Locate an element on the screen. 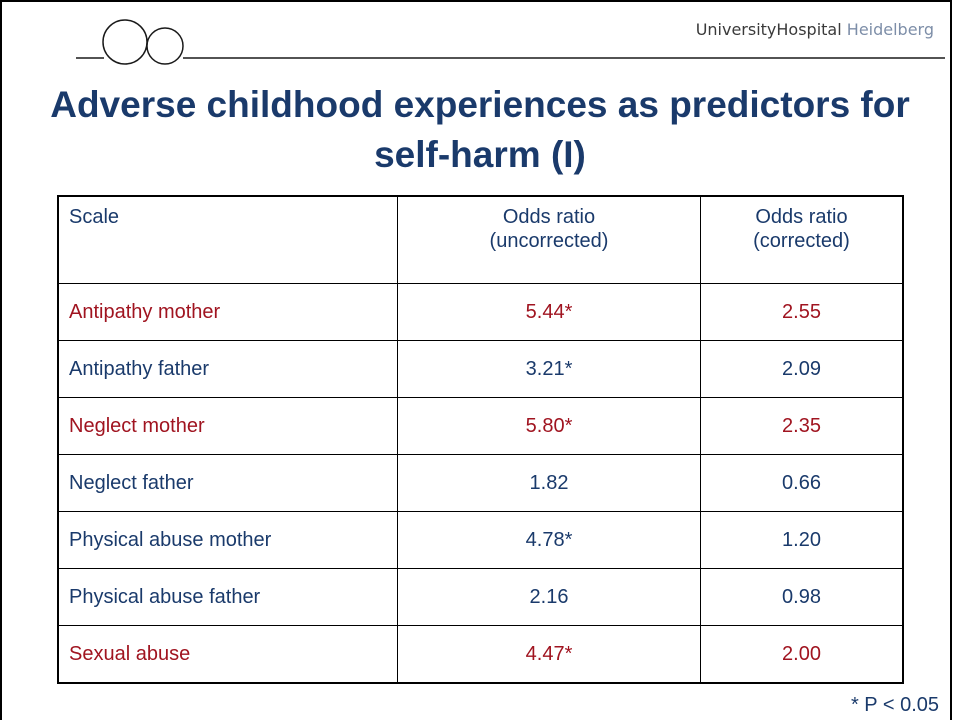 Image resolution: width=954 pixels, height=720 pixels. header-cell: Scale is located at coordinates (227, 239).